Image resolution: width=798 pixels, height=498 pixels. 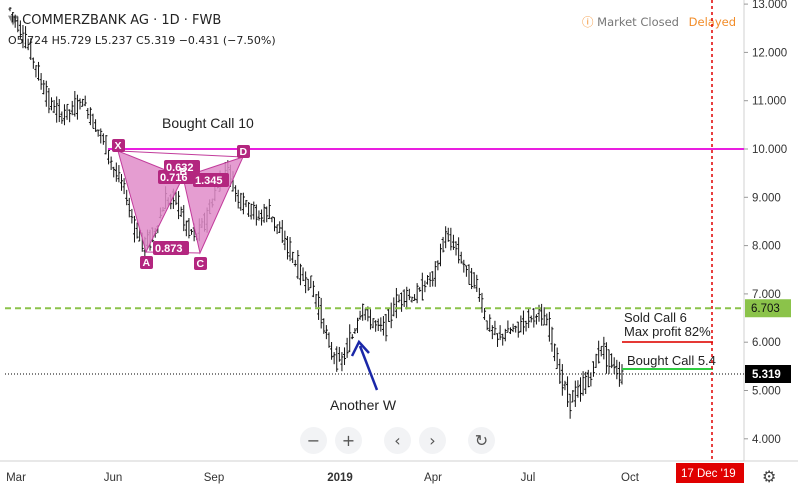 I want to click on scroll-left-button: ‹, so click(x=397, y=440).